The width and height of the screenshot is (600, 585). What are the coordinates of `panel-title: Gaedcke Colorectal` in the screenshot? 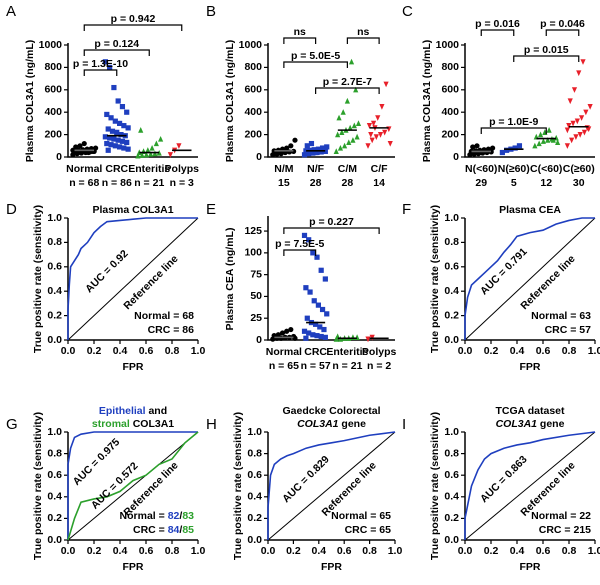 It's located at (331, 411).